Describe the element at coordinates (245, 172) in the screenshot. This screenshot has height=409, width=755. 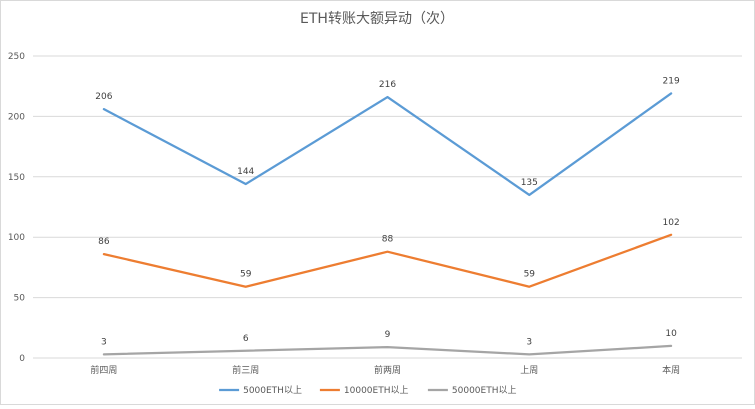
I see `data-label: 144` at that location.